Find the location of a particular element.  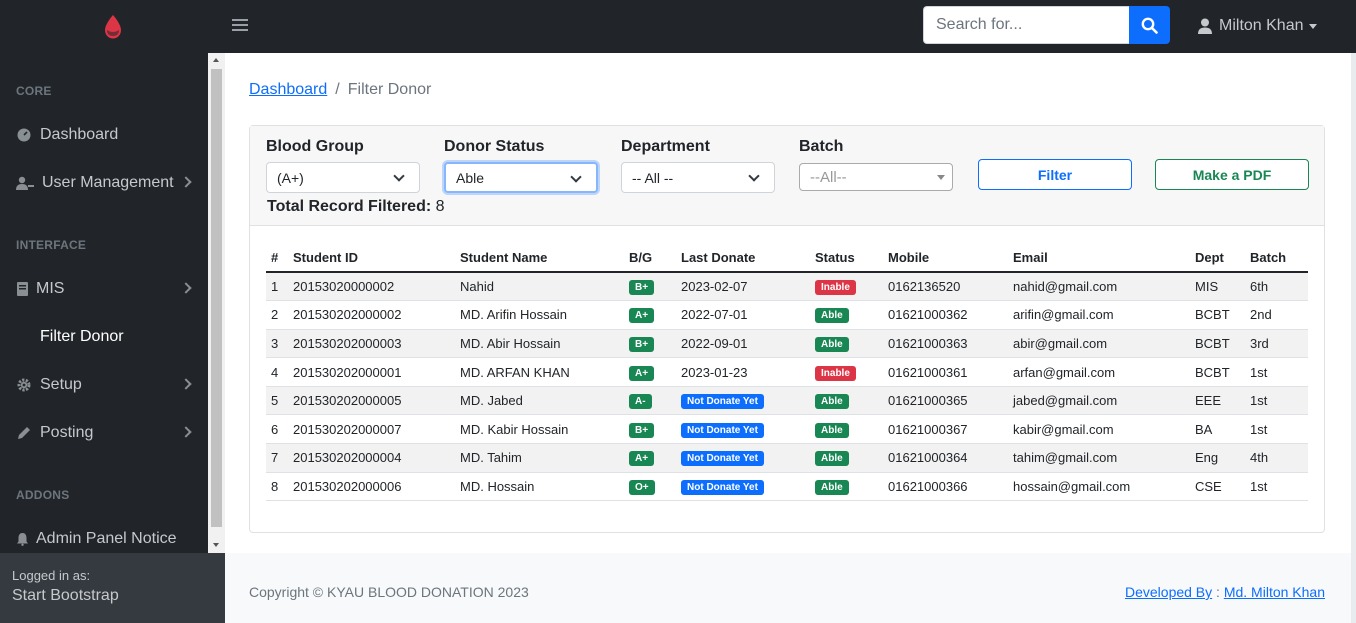

cell-dept: CSE is located at coordinates (1217, 487).